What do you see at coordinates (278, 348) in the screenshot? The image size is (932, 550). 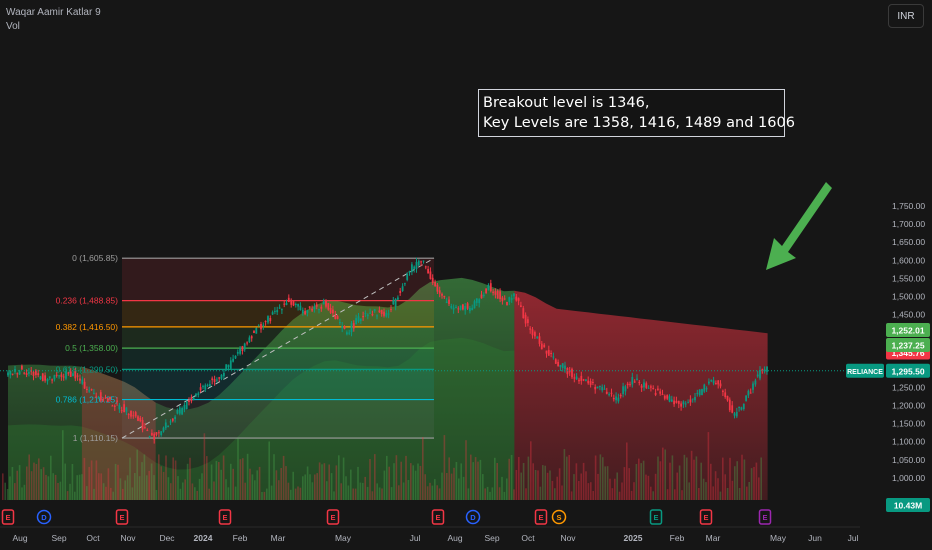 I see `fib-trend-line` at bounding box center [278, 348].